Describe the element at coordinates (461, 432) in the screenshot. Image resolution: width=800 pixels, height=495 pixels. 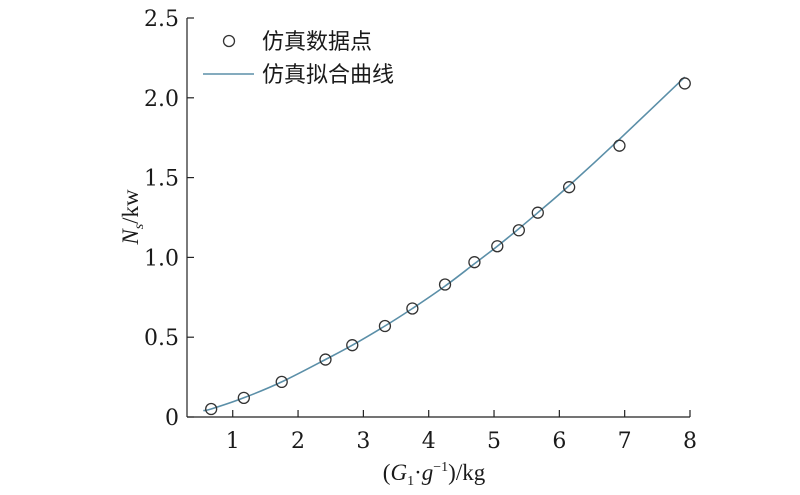
I see `x-ticks: 1 2 3 4 5 6 7 8` at that location.